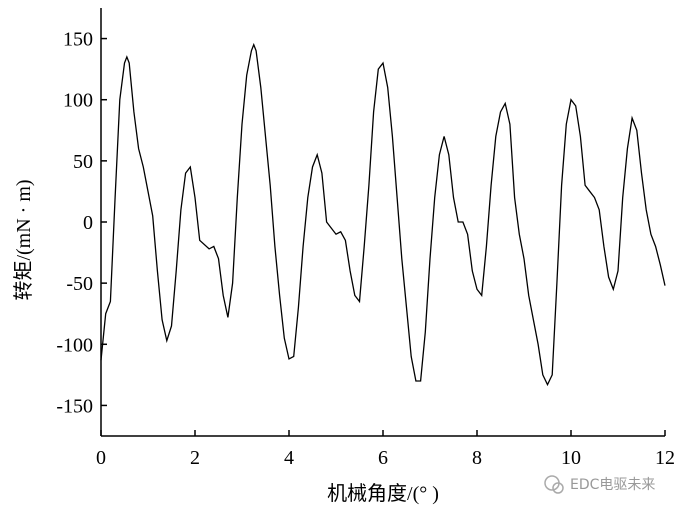  What do you see at coordinates (101, 458) in the screenshot?
I see `x-tick-label: 0` at bounding box center [101, 458].